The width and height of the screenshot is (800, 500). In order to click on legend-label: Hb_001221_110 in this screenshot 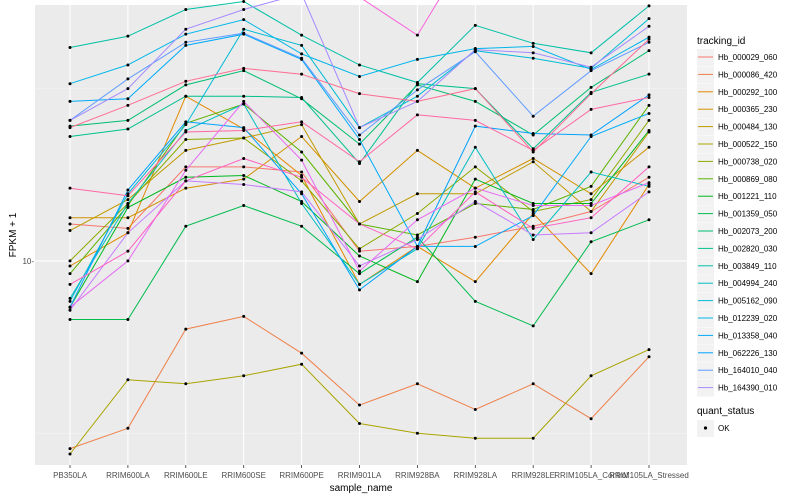, I will do `click(747, 196)`.